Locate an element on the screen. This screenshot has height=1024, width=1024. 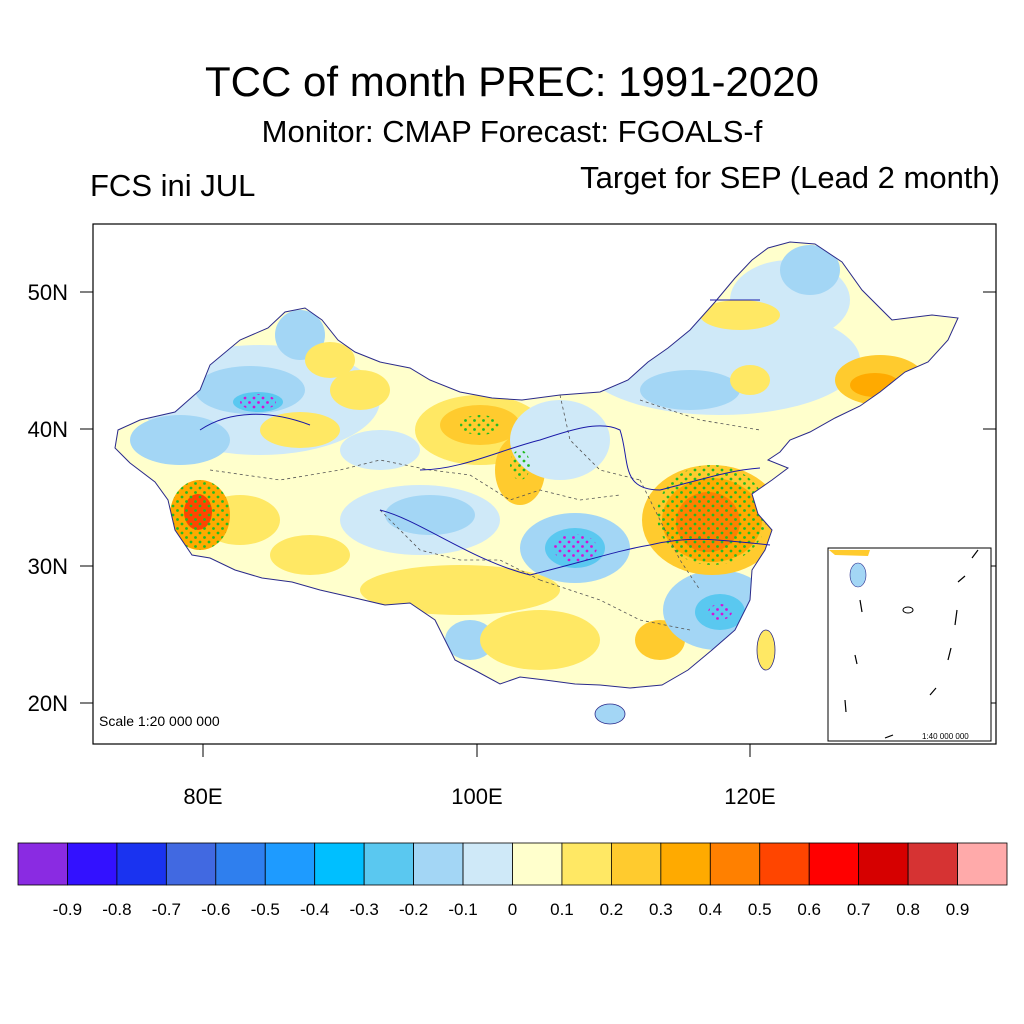
hainan is located at coordinates (610, 714).